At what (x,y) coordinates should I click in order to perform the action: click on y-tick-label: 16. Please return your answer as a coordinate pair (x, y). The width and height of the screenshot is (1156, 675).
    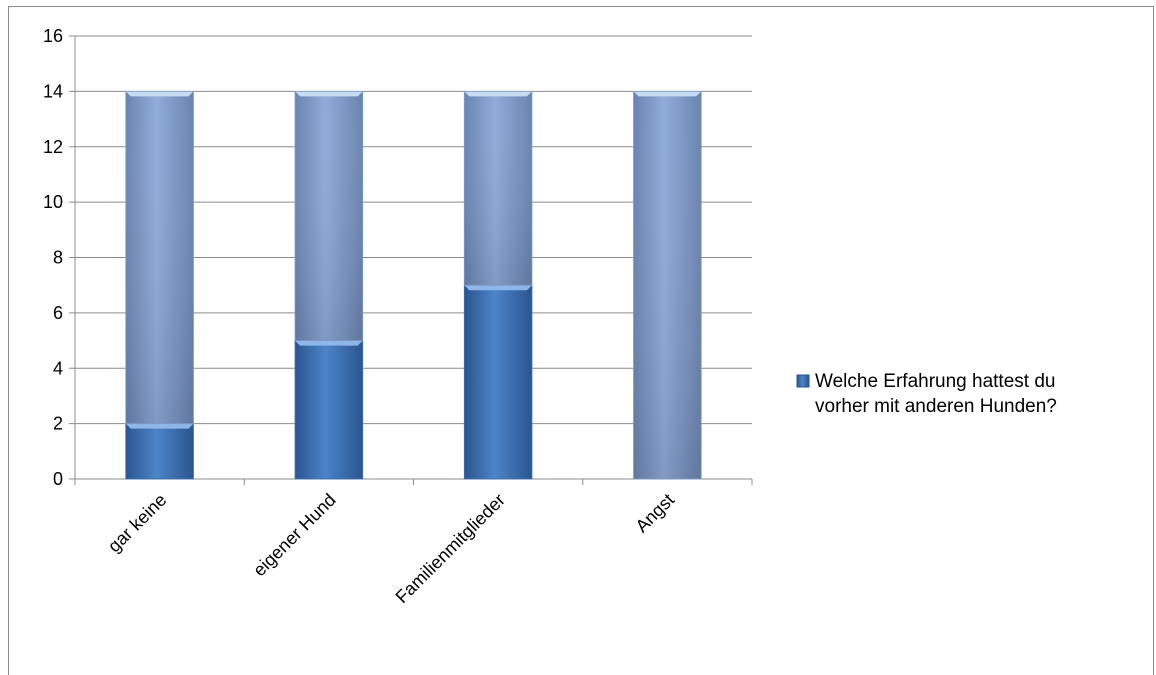
    Looking at the image, I should click on (53, 36).